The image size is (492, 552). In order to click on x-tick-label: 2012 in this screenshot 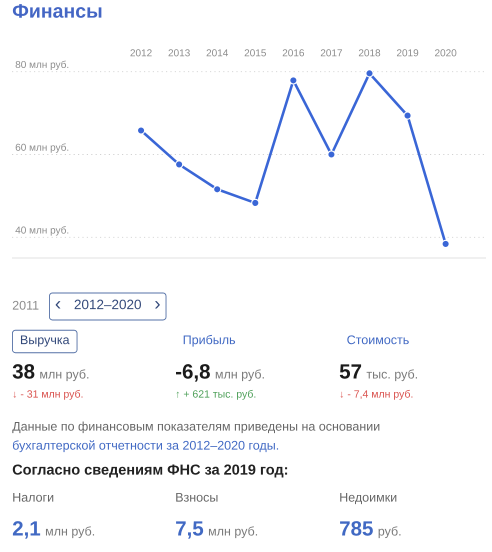, I will do `click(141, 52)`.